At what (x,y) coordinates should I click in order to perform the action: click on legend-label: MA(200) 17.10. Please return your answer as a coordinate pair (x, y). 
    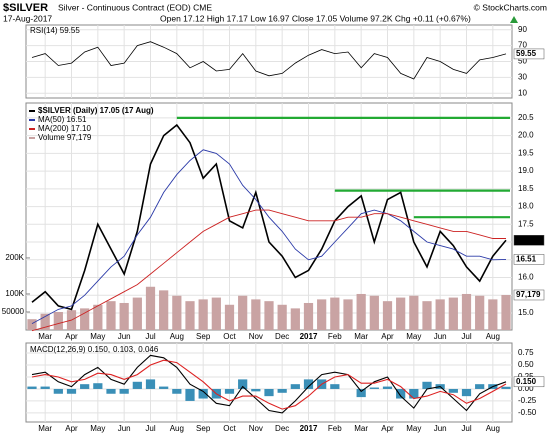
    Looking at the image, I should click on (64, 128).